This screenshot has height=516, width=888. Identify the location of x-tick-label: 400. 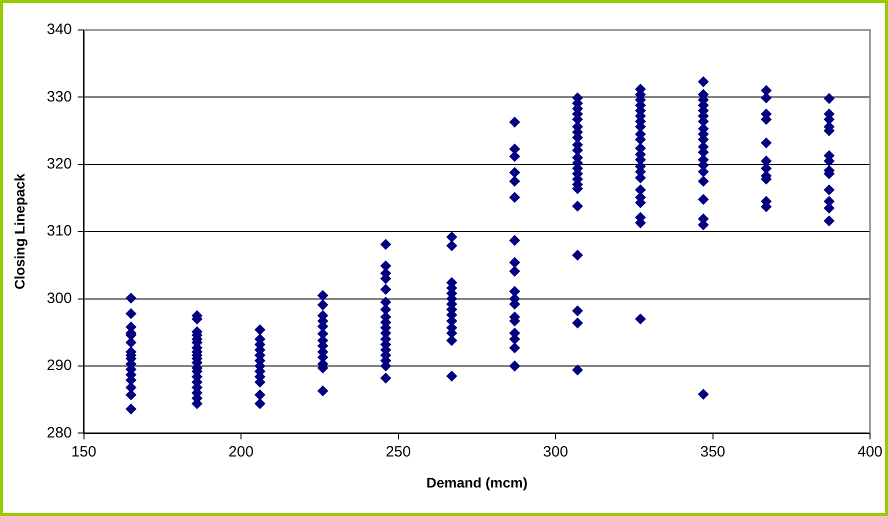
(870, 451).